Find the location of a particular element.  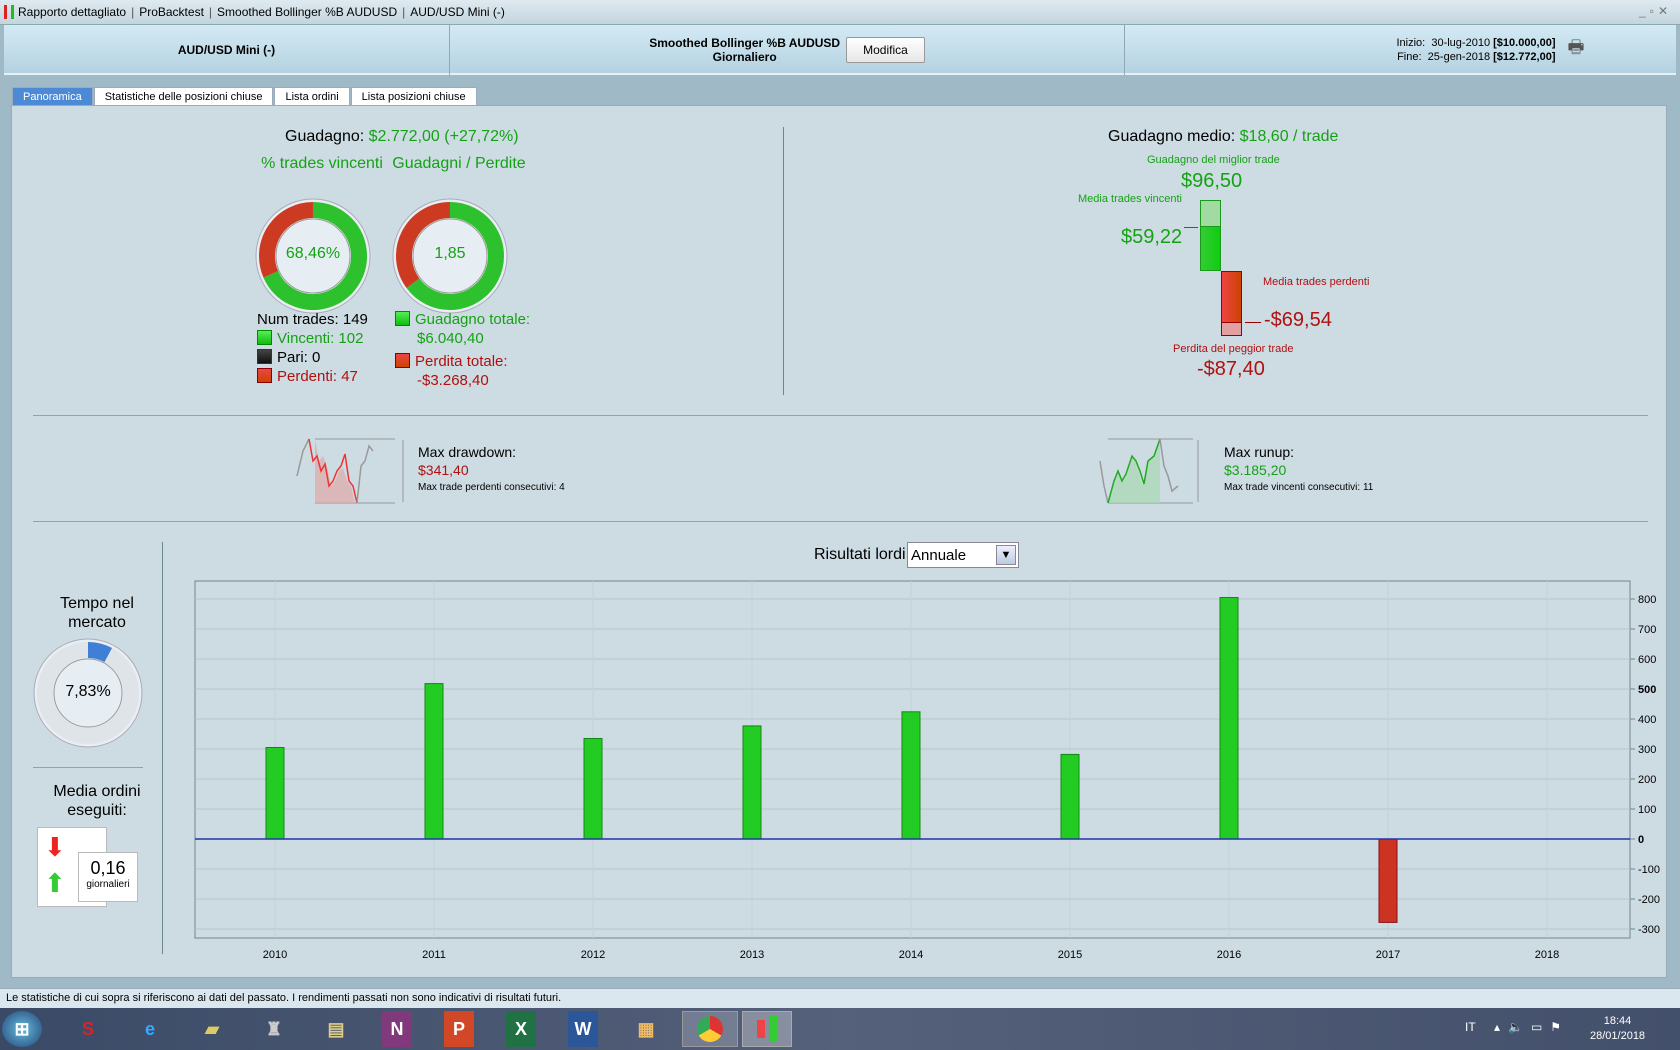

folder-app-icon: ▰ is located at coordinates (212, 1028).